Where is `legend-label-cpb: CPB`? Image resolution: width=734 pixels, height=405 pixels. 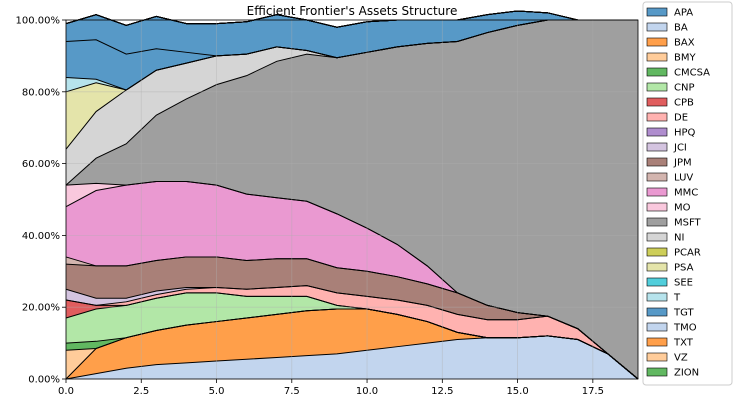
legend-label-cpb: CPB is located at coordinates (684, 103).